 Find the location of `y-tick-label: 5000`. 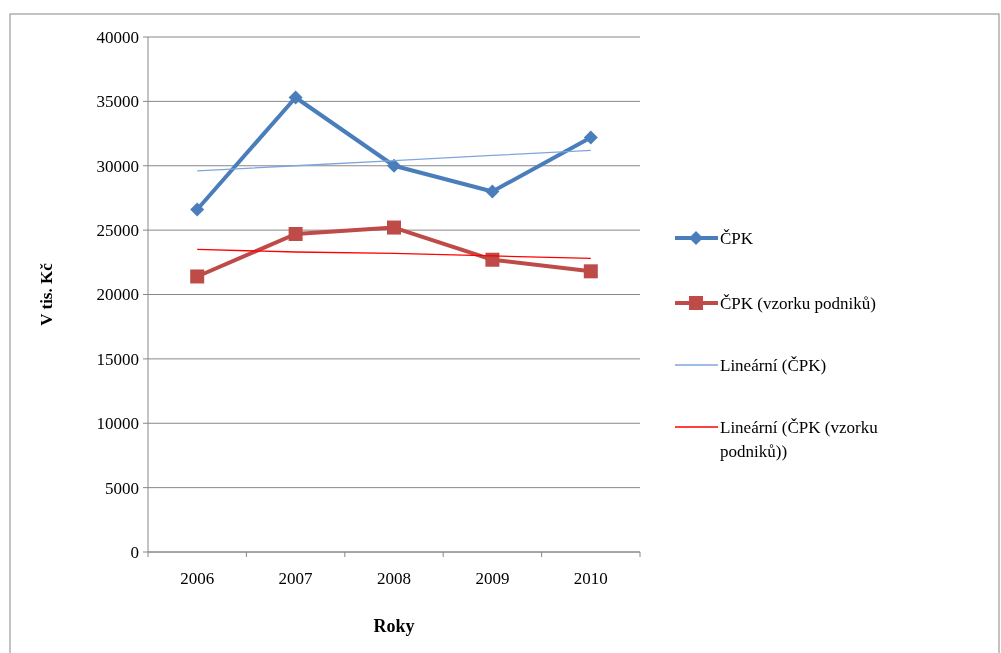

y-tick-label: 5000 is located at coordinates (122, 488).